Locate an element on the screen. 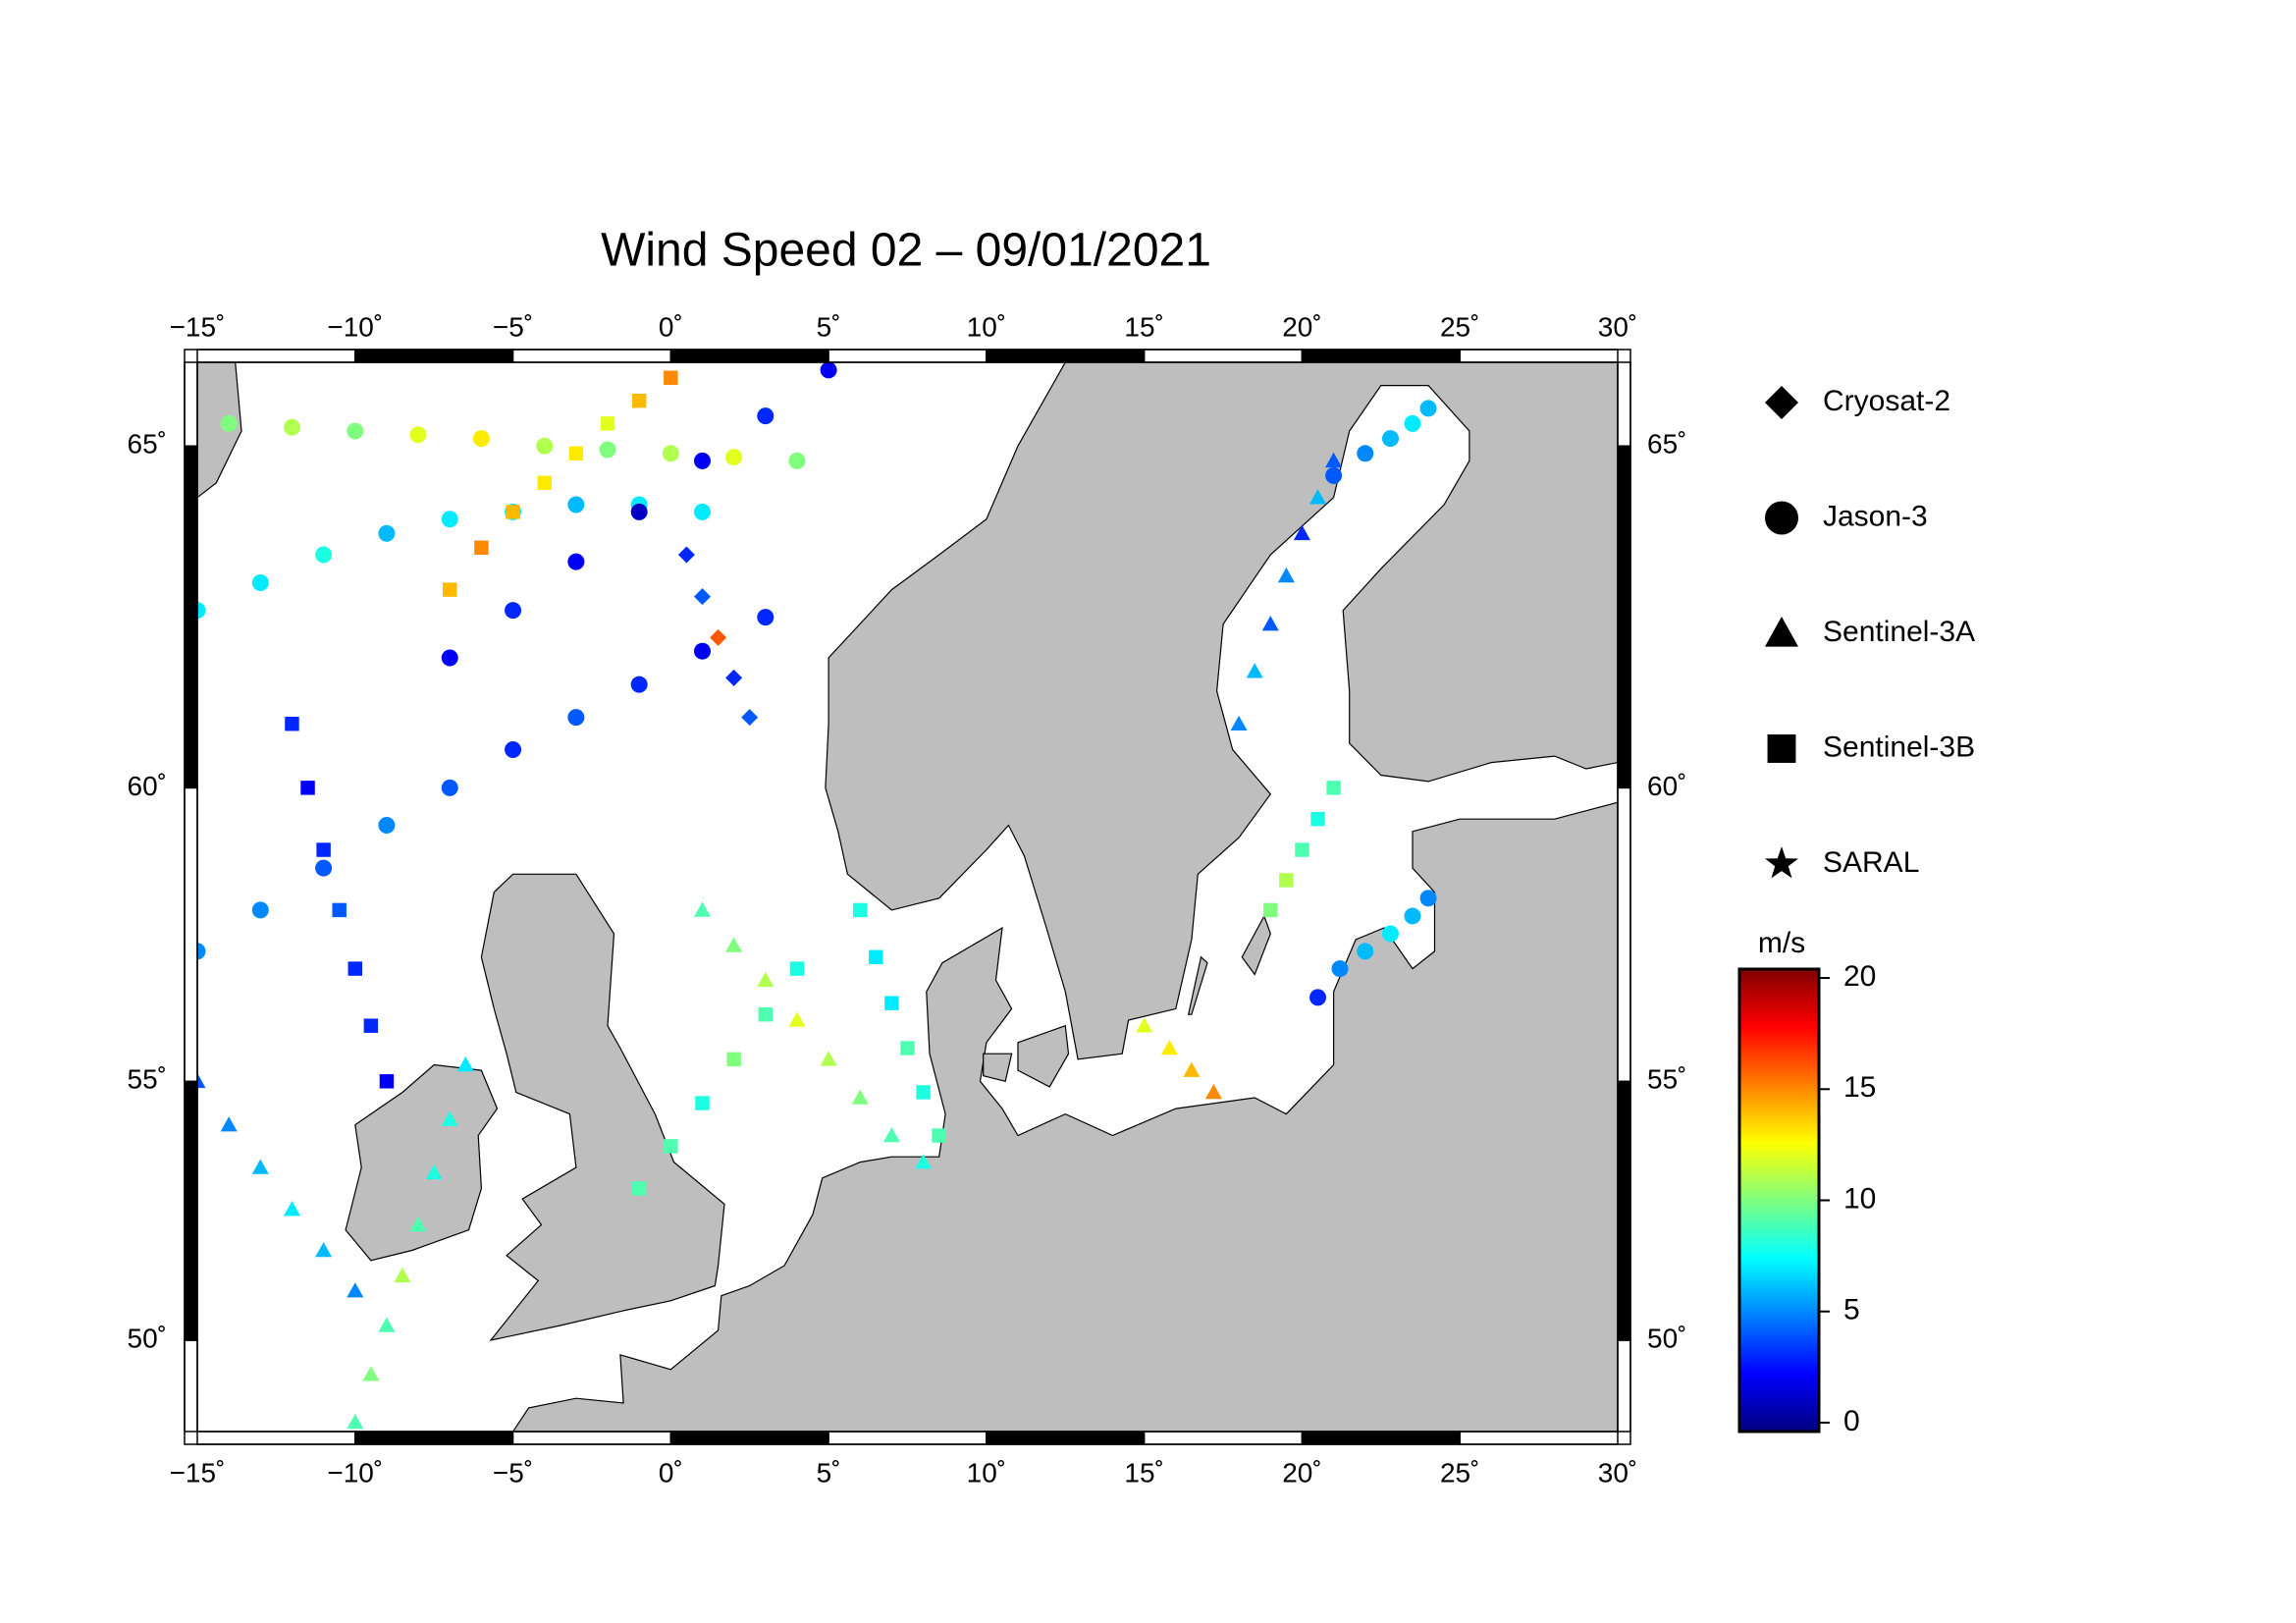  colorbar is located at coordinates (1779, 1200).